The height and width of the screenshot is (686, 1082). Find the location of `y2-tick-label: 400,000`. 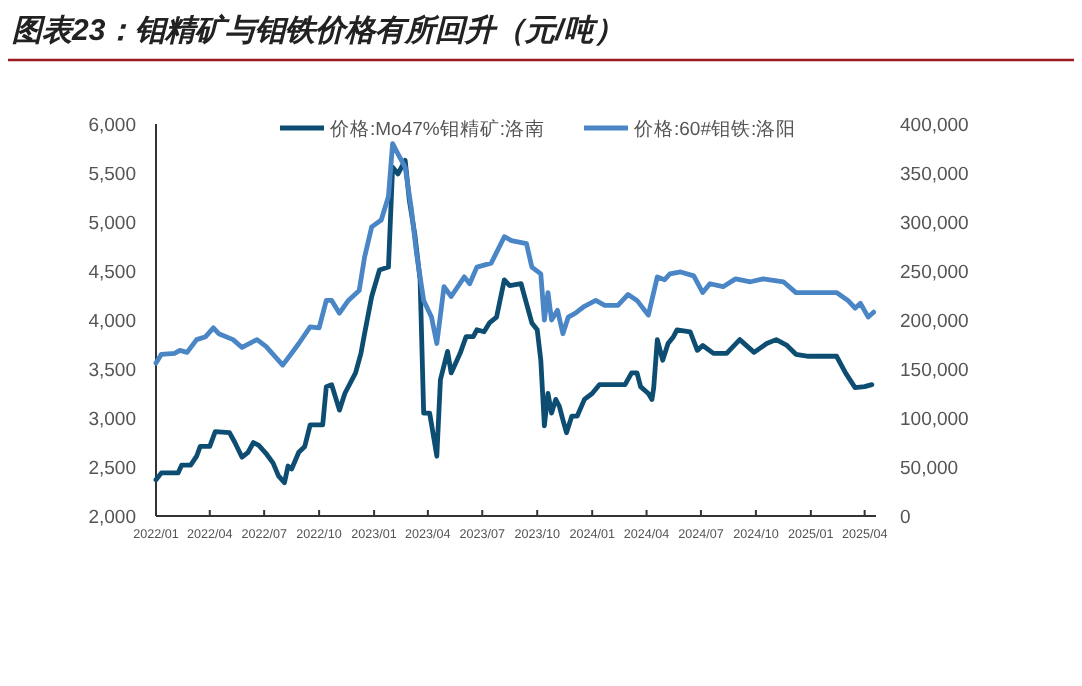

y2-tick-label: 400,000 is located at coordinates (934, 126).